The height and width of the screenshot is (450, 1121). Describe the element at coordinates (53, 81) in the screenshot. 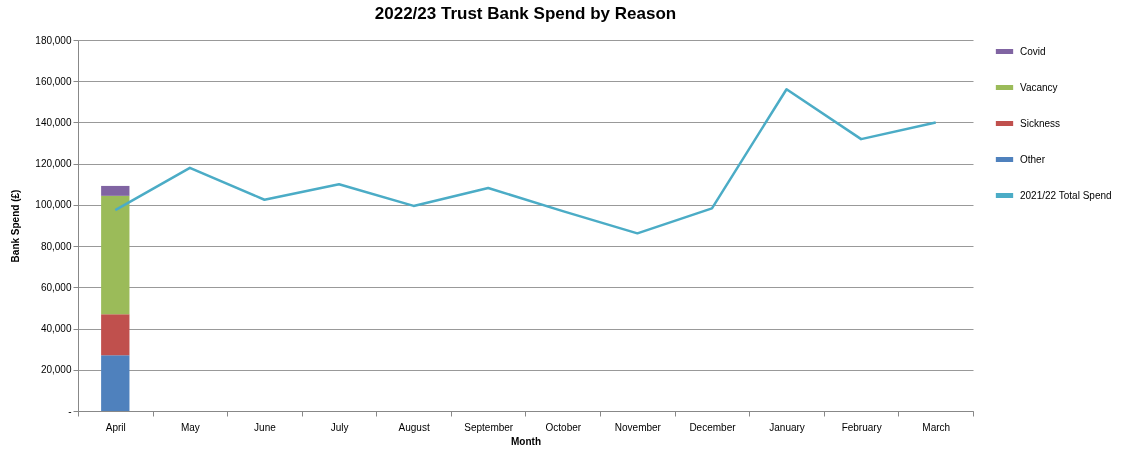

I see `y-tick-label: 160,000` at that location.